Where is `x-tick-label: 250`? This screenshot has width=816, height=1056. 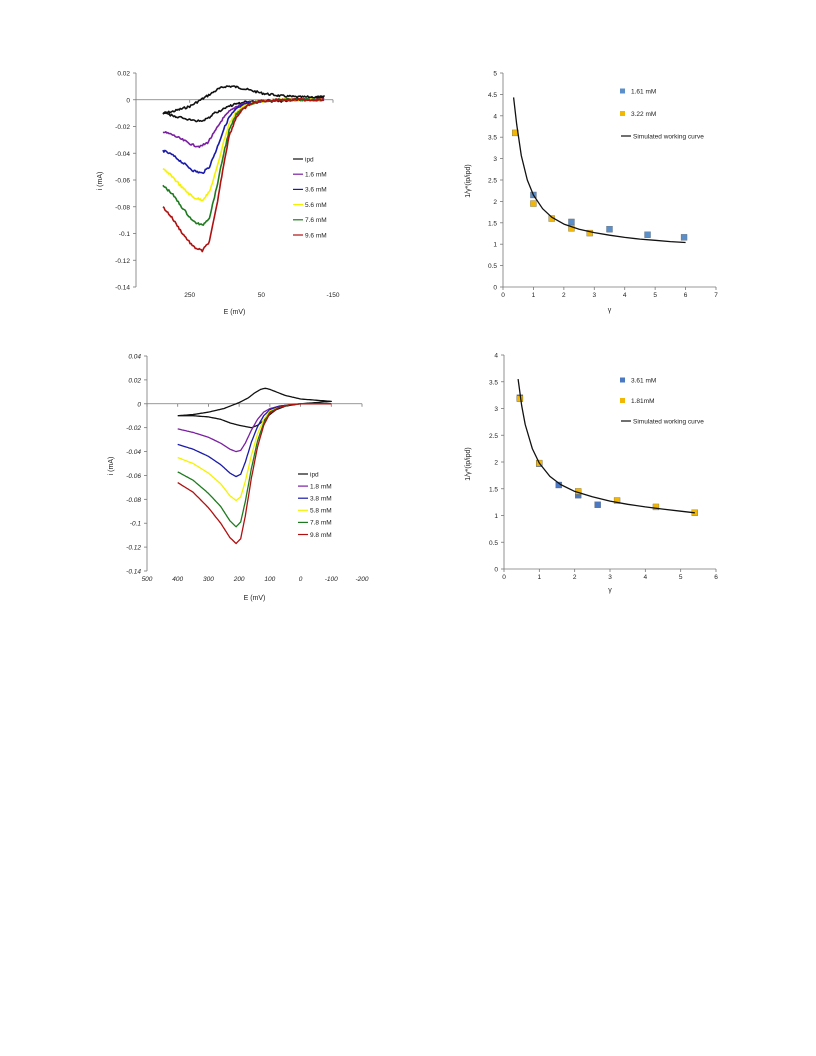 x-tick-label: 250 is located at coordinates (189, 295).